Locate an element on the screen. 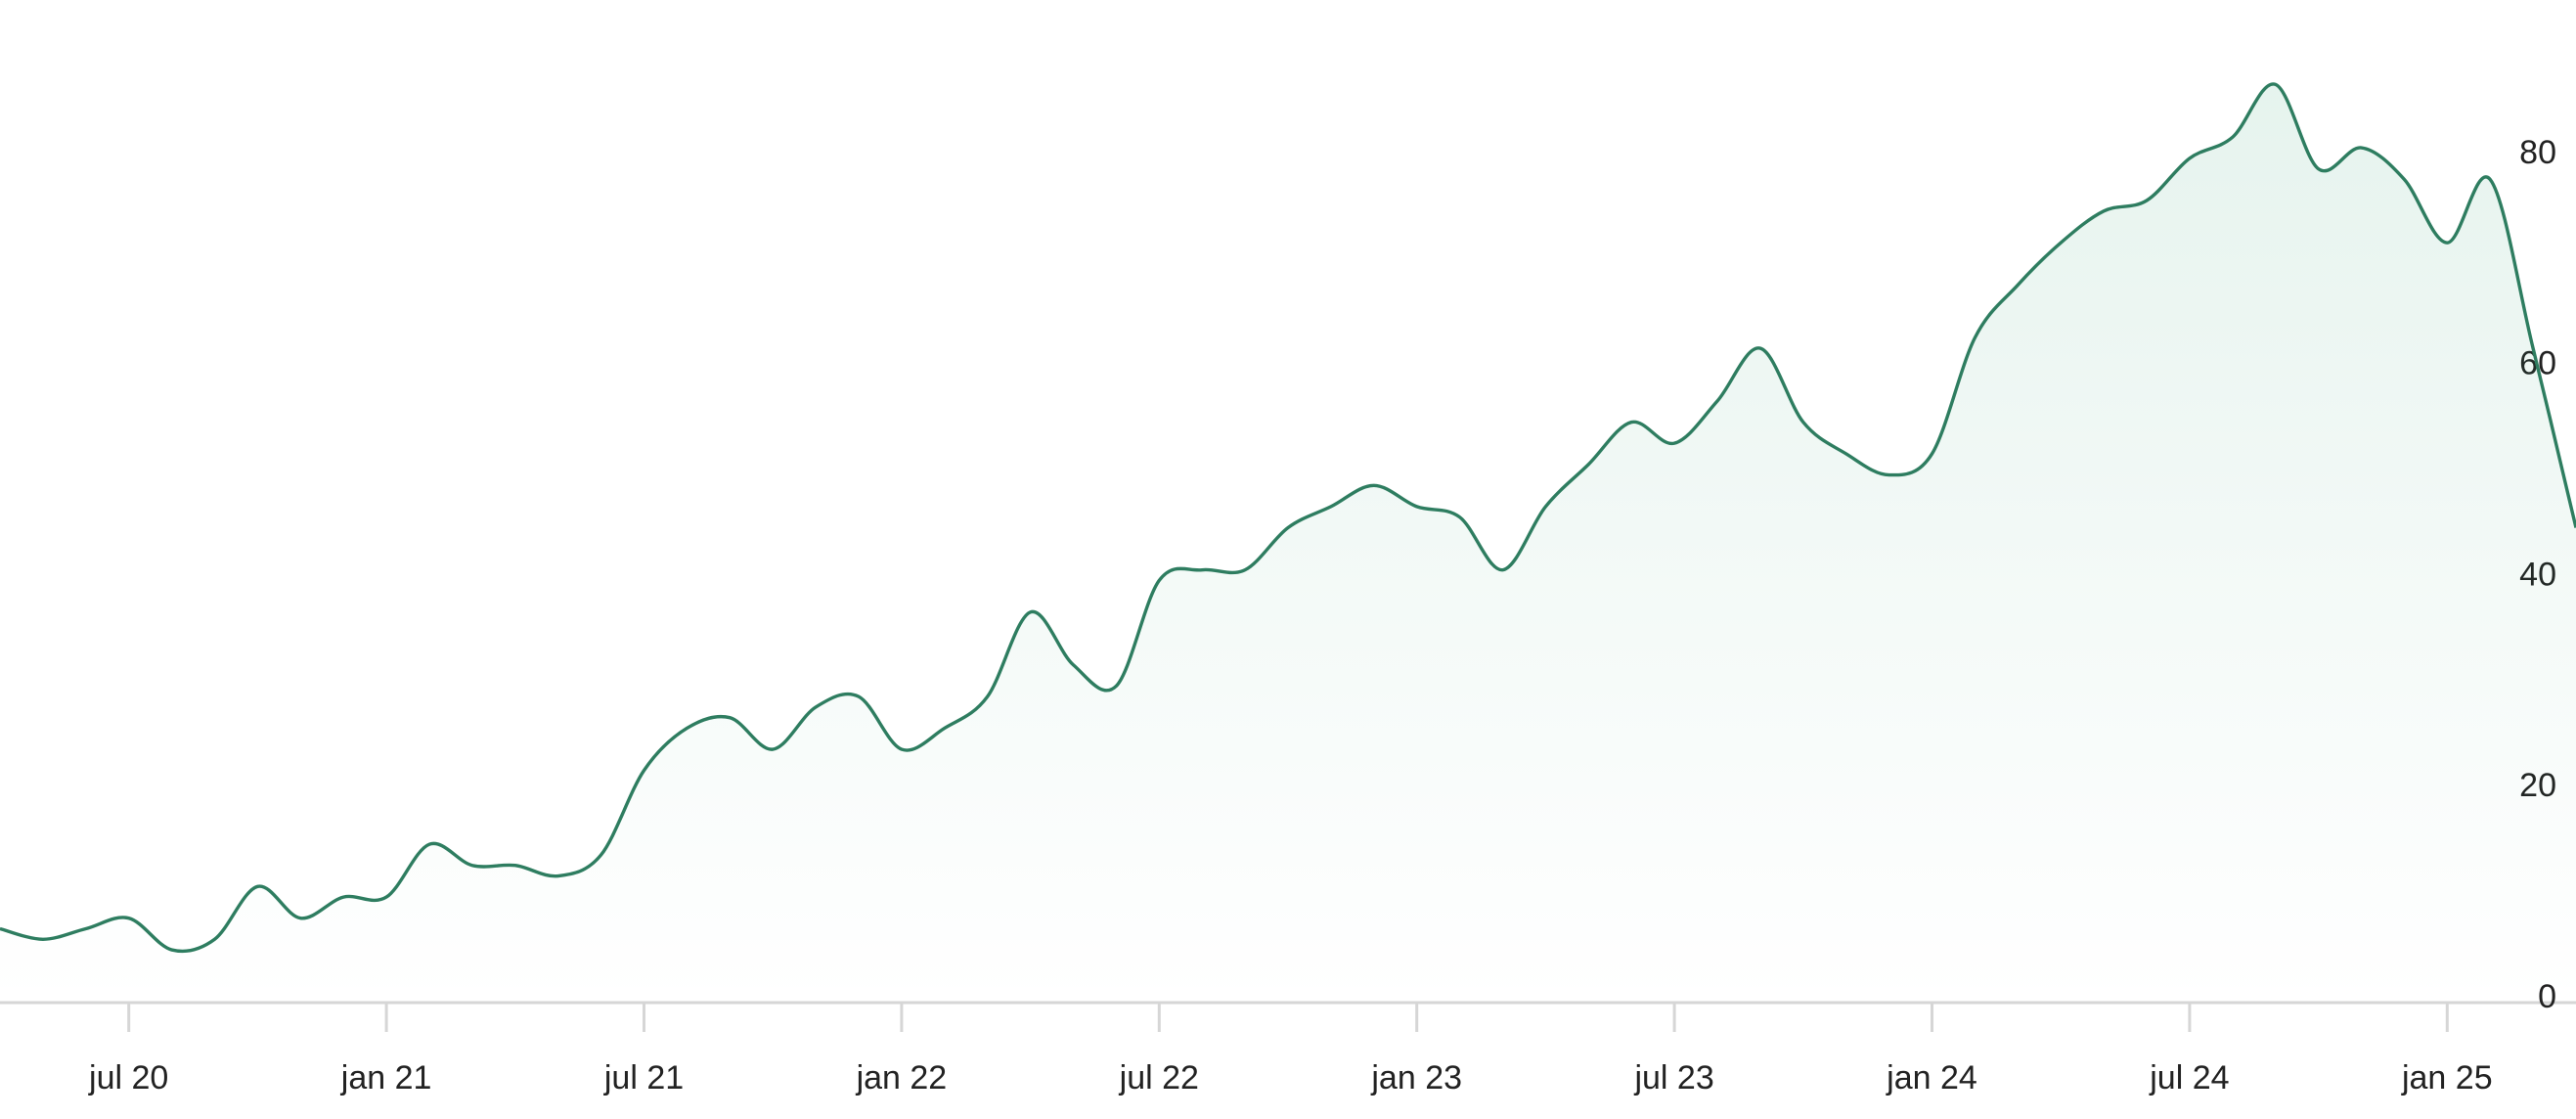 This screenshot has width=2576, height=1119. x-tick-label: jan 23 is located at coordinates (1416, 1078).